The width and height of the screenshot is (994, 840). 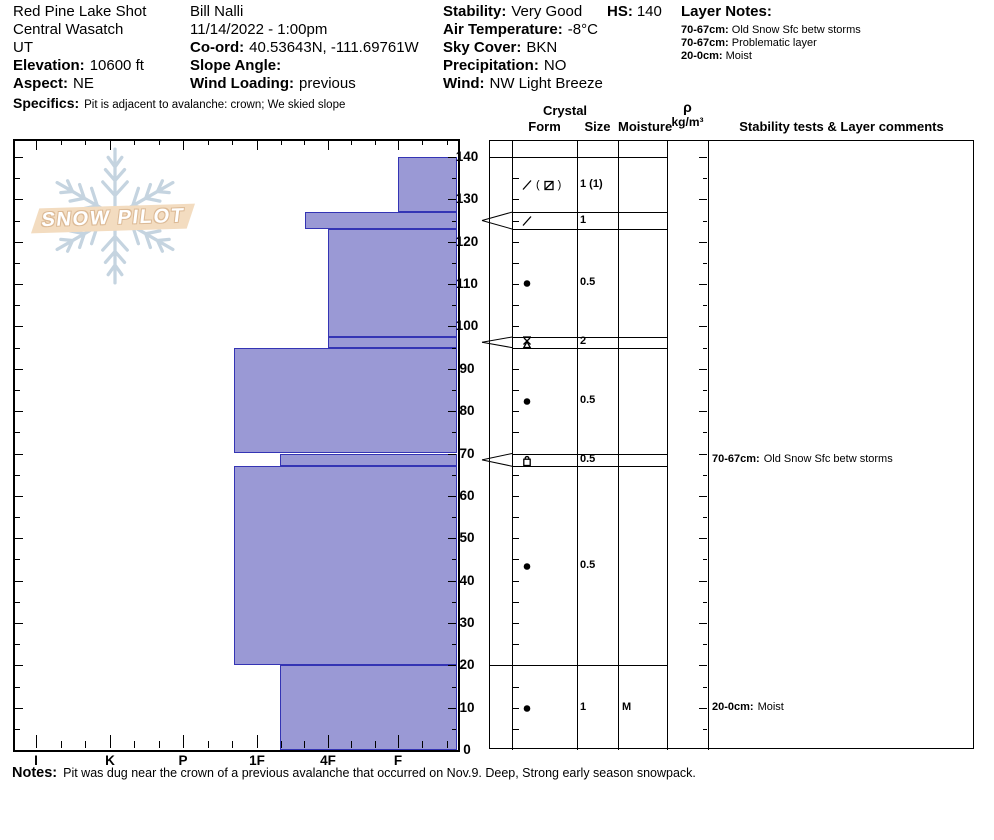 I want to click on notes-label: Notes:, so click(x=35, y=773).